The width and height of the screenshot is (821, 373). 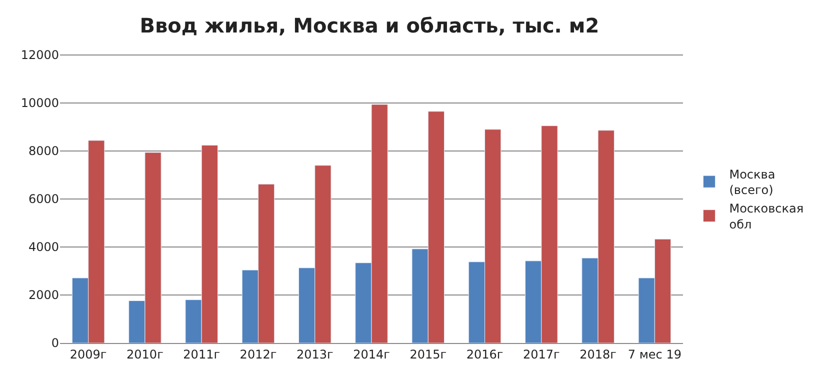 What do you see at coordinates (541, 354) in the screenshot?
I see `x-tick-label: 2017г` at bounding box center [541, 354].